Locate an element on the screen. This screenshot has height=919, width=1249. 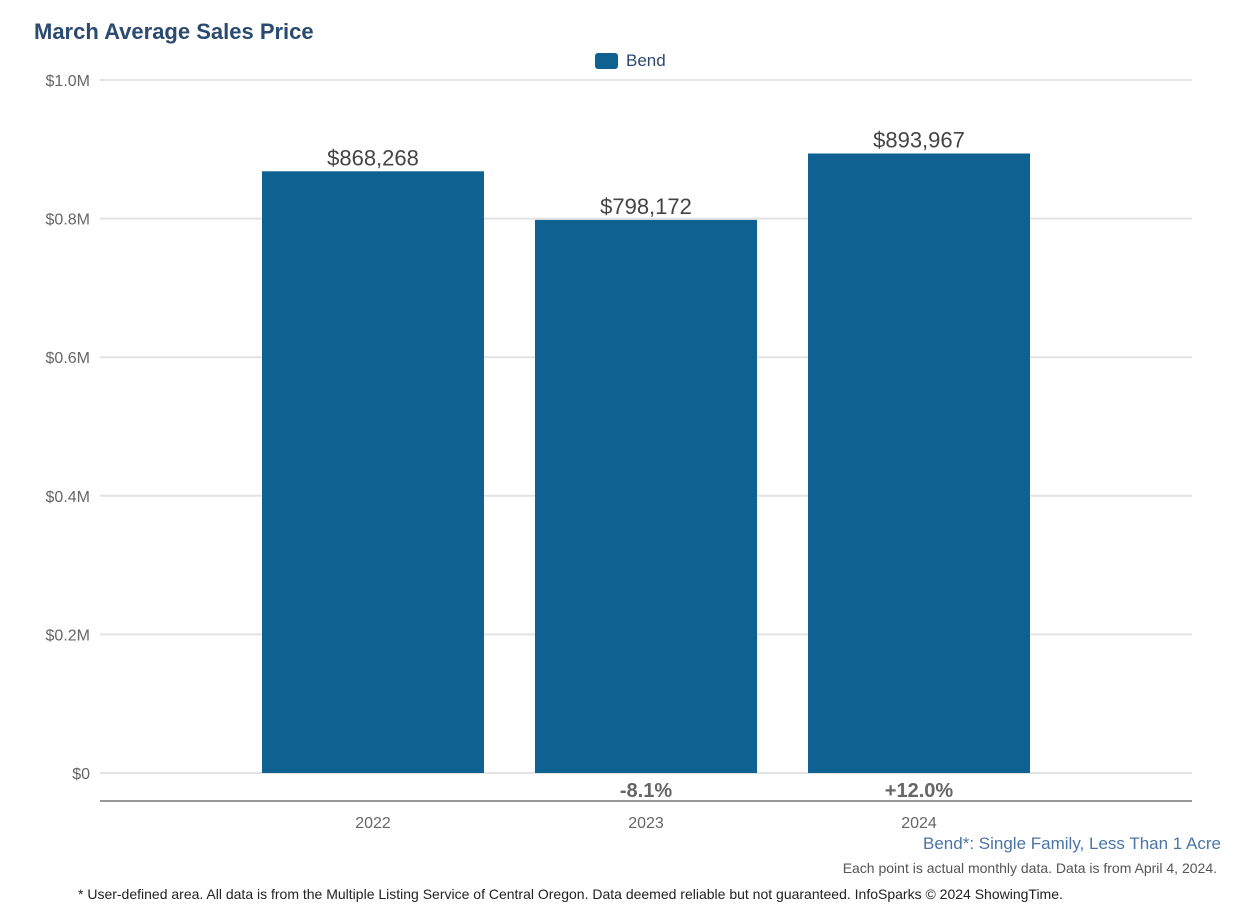
change-label: +12.0% is located at coordinates (919, 791).